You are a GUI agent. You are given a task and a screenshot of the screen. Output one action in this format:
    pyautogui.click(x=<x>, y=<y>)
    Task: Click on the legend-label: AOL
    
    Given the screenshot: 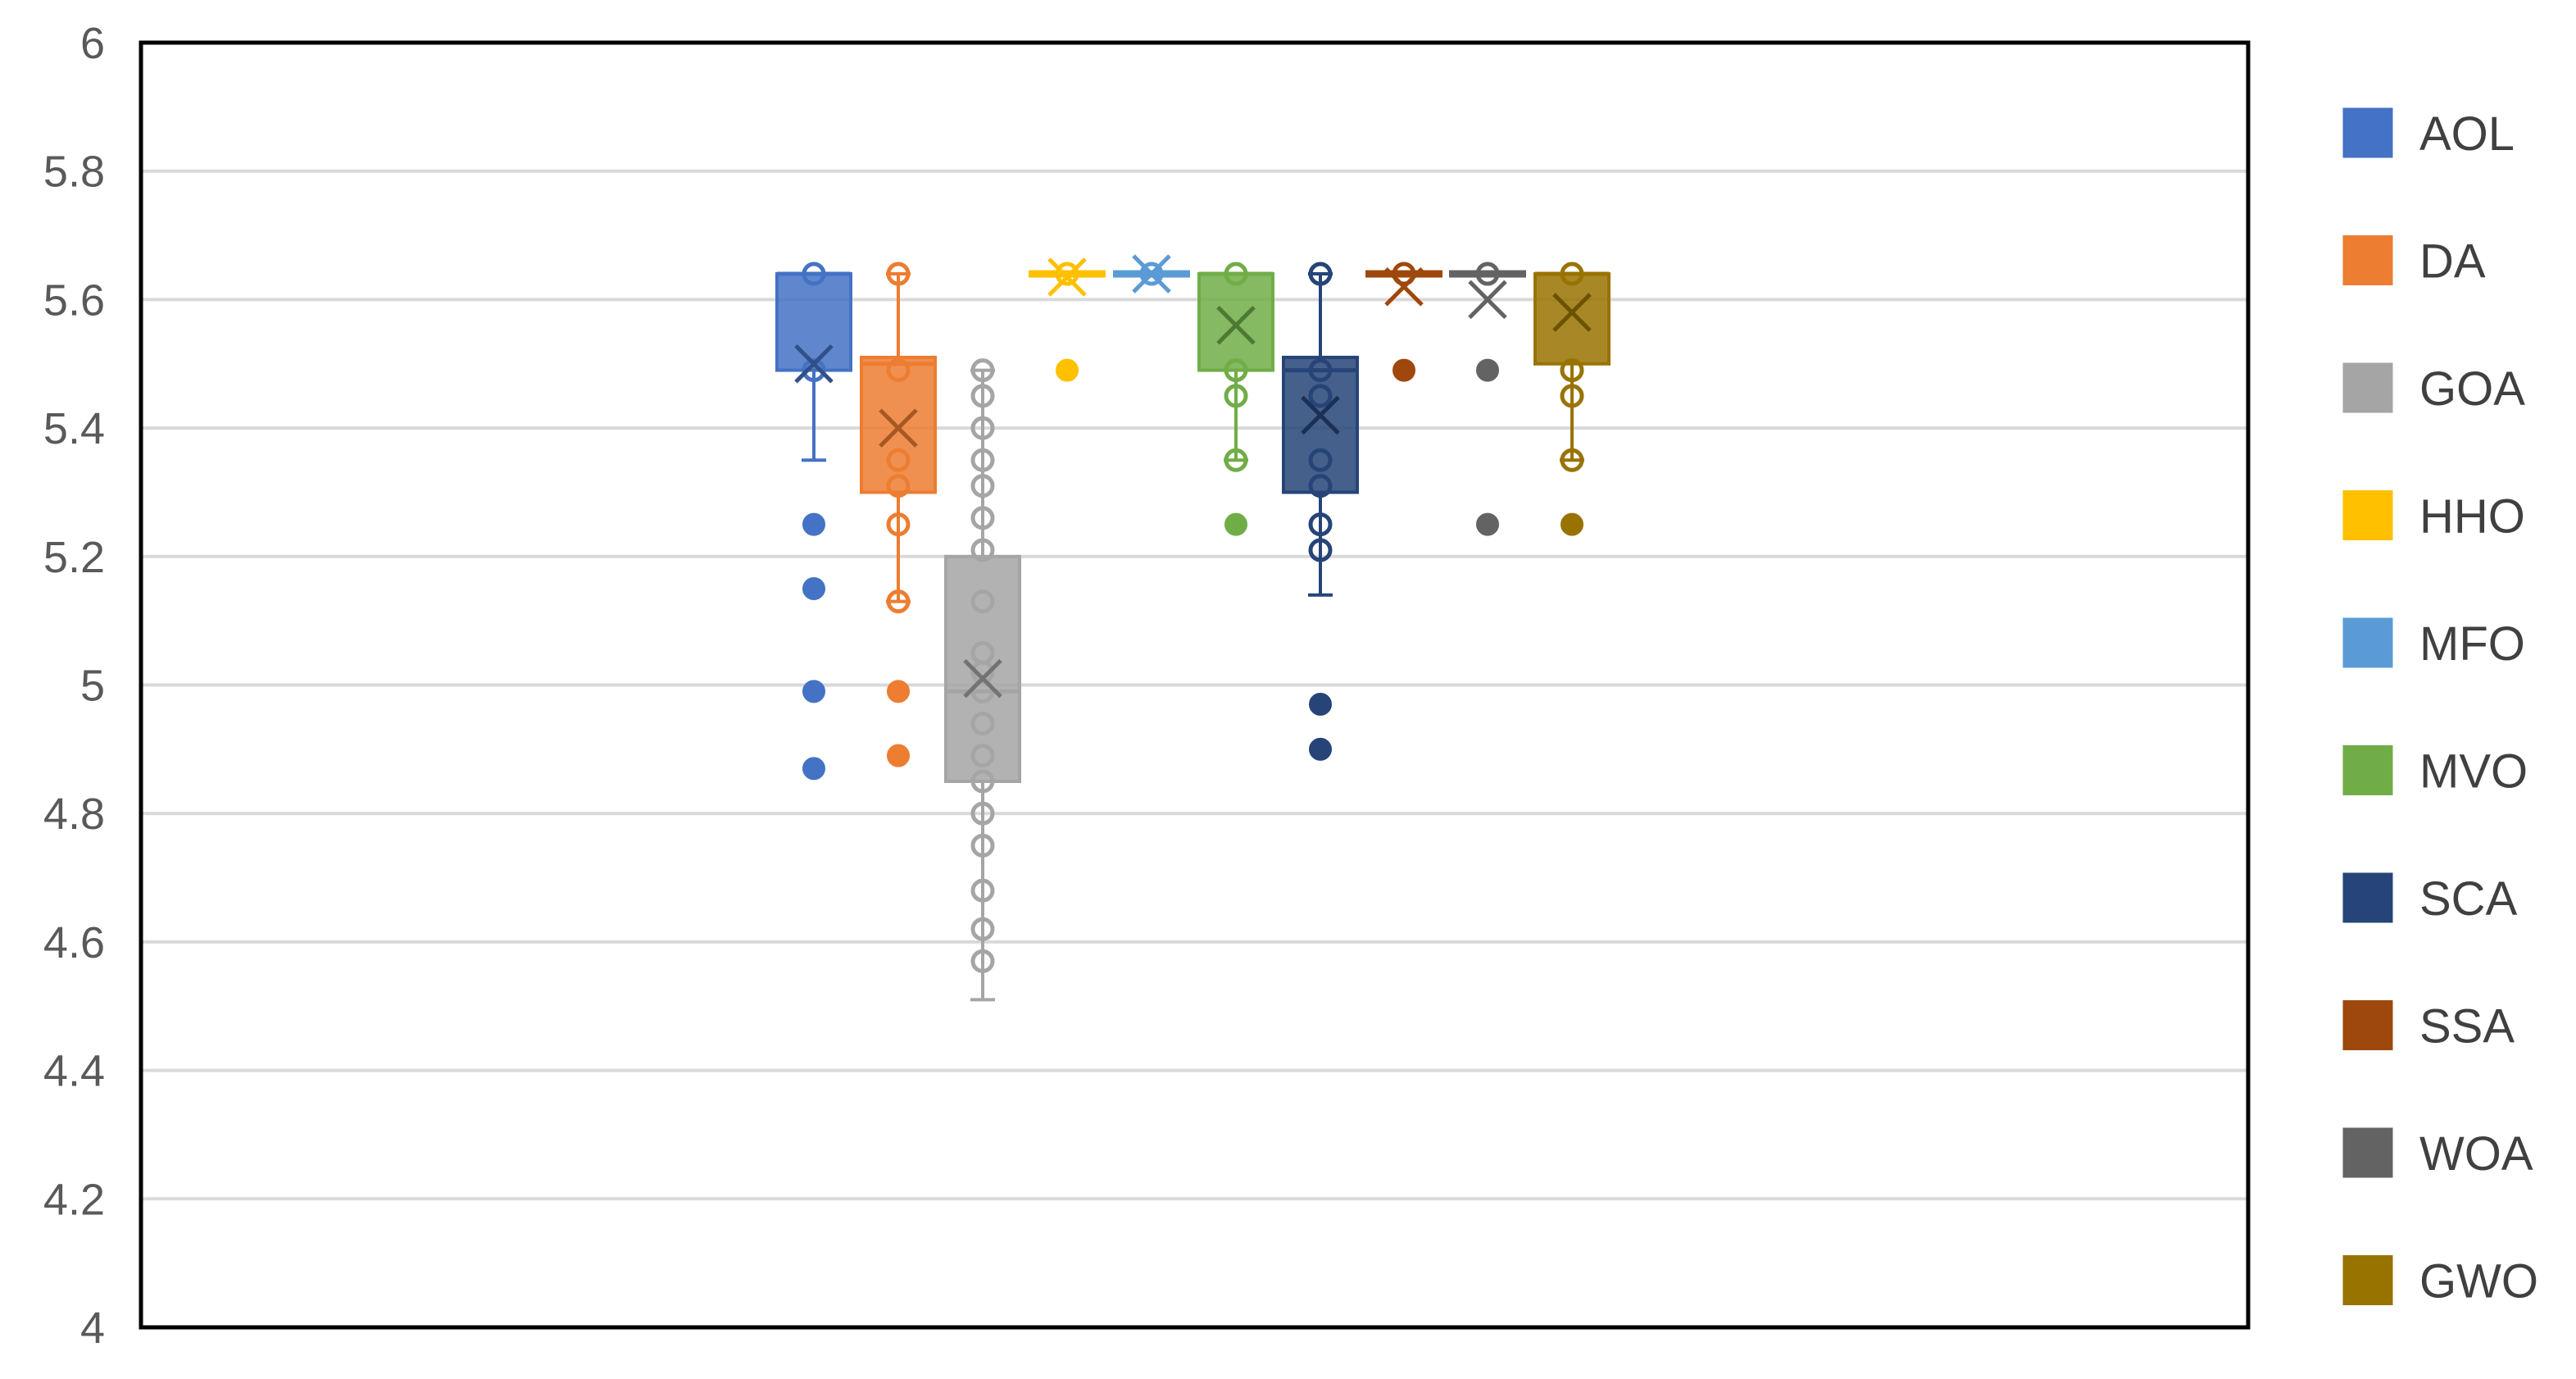 What is the action you would take?
    pyautogui.click(x=2467, y=134)
    